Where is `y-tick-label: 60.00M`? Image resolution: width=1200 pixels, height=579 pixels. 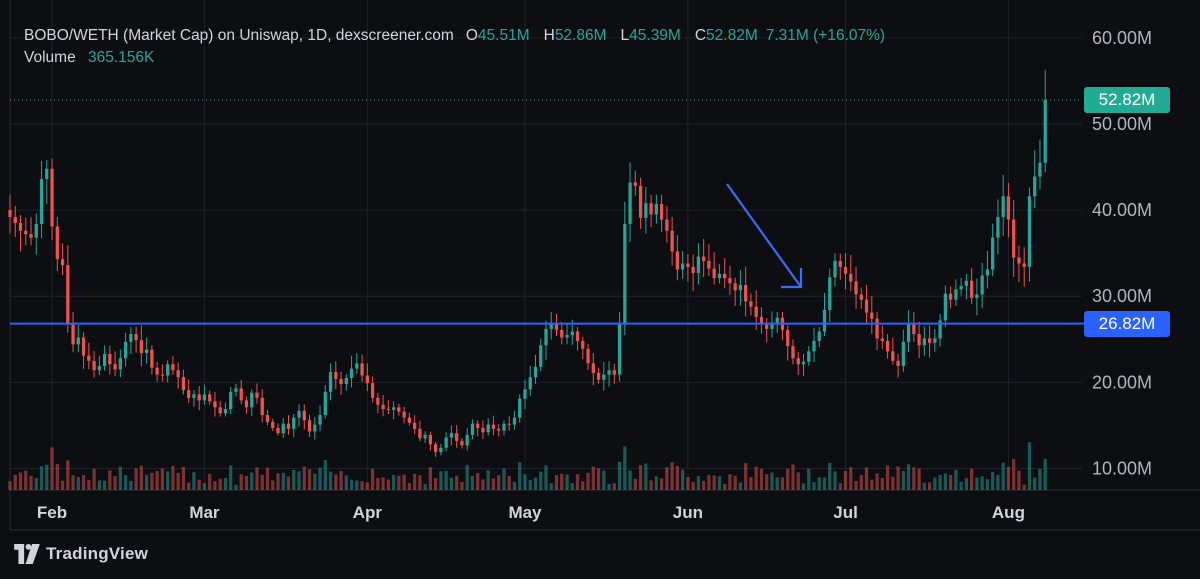
y-tick-label: 60.00M is located at coordinates (1122, 38).